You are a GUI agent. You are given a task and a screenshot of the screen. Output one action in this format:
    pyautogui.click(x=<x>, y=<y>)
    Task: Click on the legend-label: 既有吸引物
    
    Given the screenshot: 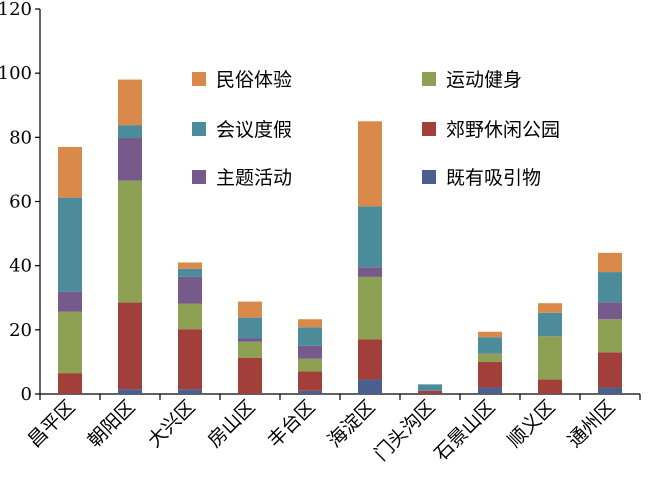 What is the action you would take?
    pyautogui.click(x=493, y=178)
    